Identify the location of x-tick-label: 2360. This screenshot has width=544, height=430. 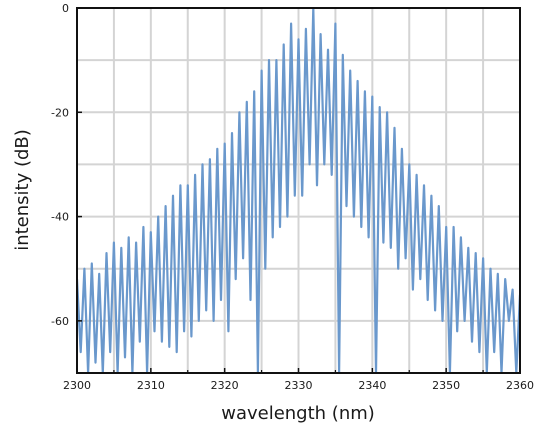
(520, 385).